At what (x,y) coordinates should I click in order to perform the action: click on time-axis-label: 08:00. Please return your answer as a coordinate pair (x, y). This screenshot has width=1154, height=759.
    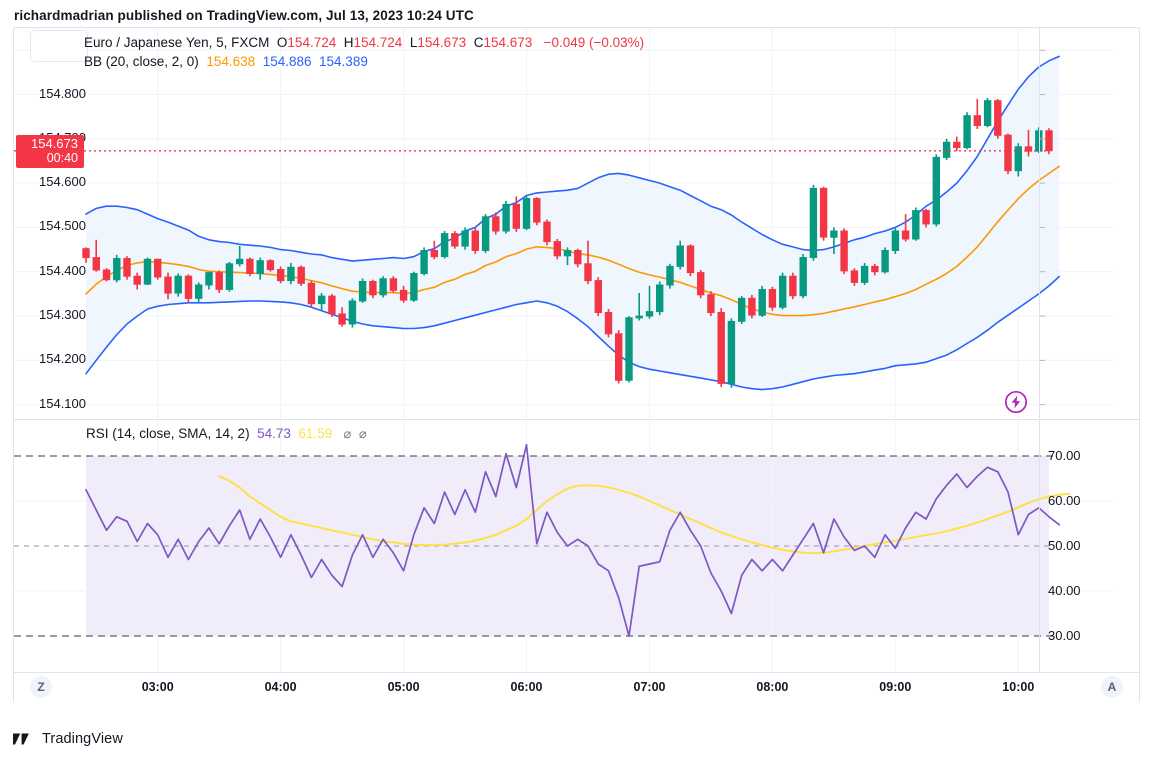
    Looking at the image, I should click on (772, 687).